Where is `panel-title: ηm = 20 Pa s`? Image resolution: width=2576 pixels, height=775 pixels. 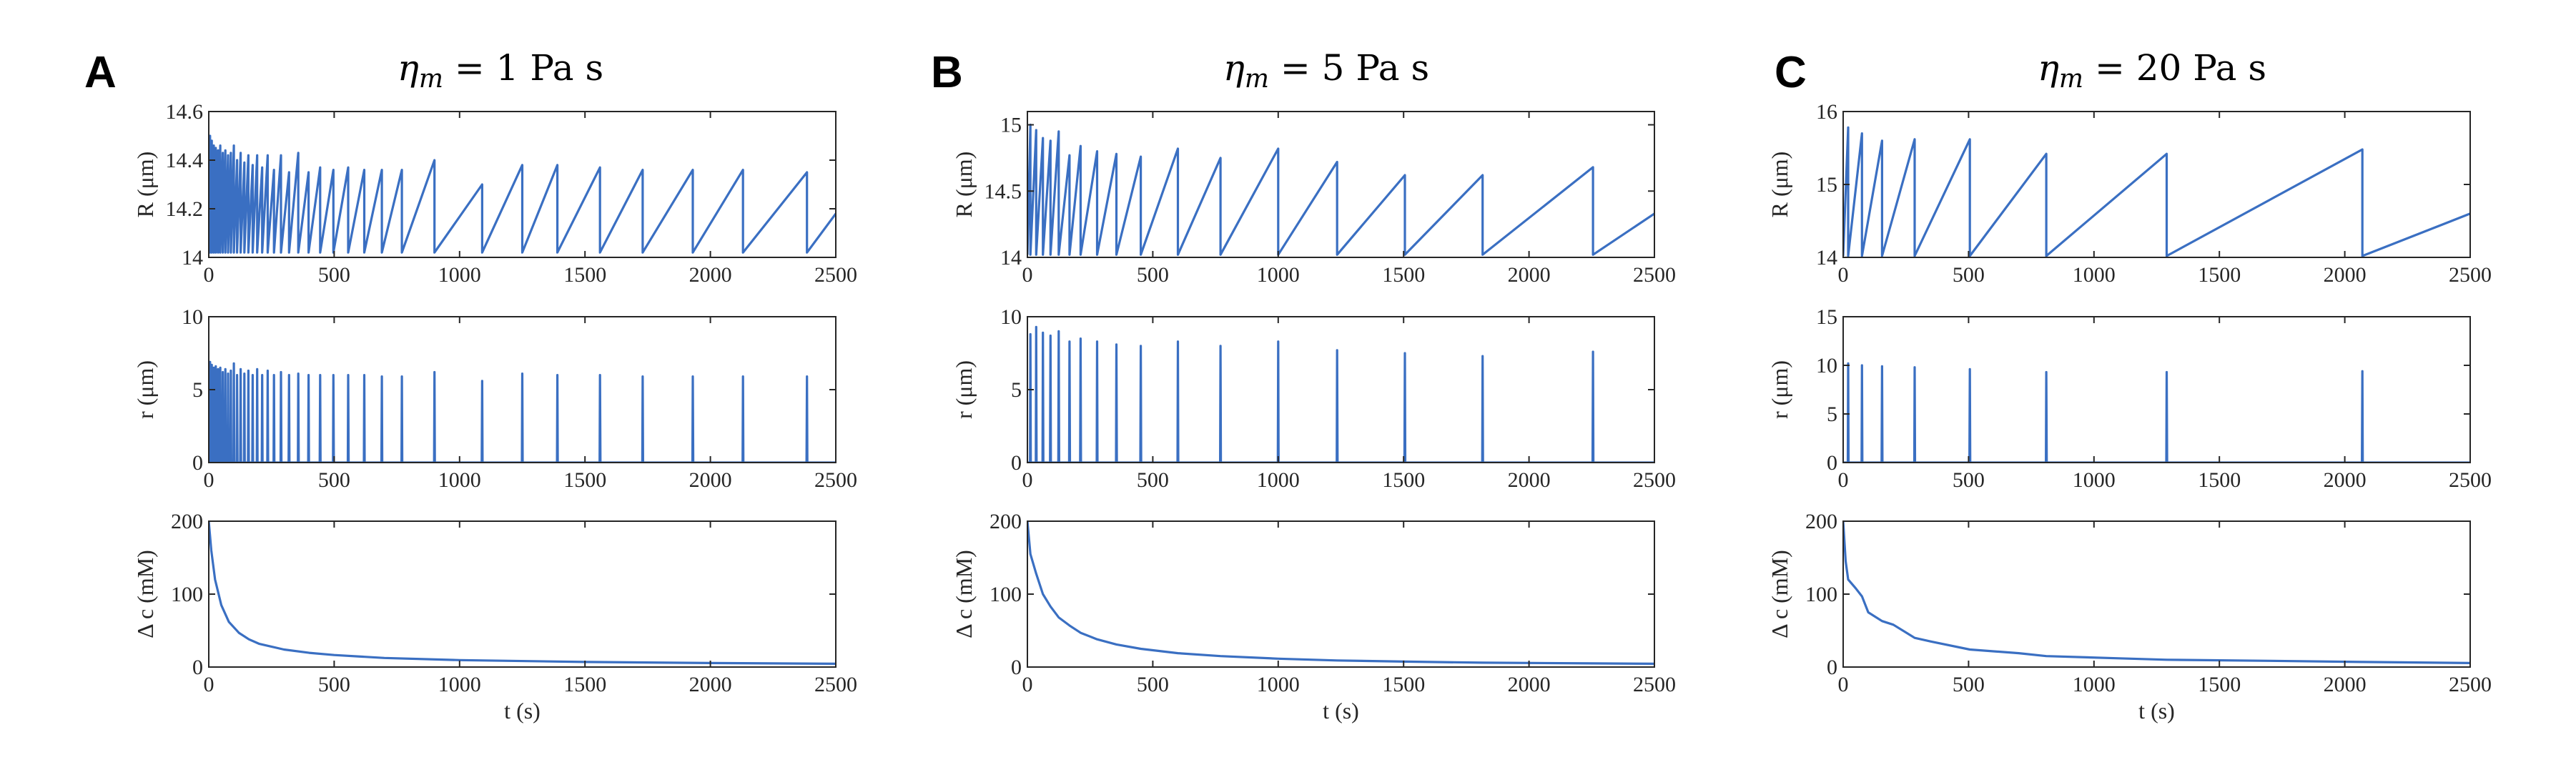 panel-title: ηm = 20 Pa s is located at coordinates (2152, 70).